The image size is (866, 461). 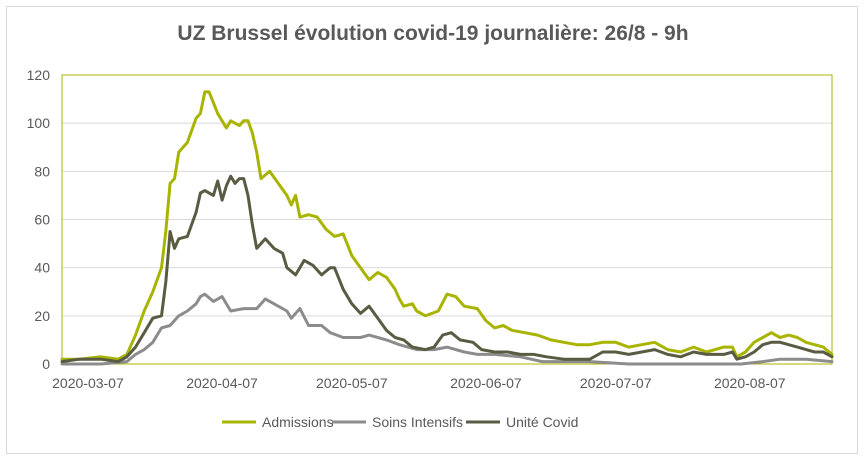 What do you see at coordinates (486, 383) in the screenshot?
I see `x-tick-label: 2020-06-07` at bounding box center [486, 383].